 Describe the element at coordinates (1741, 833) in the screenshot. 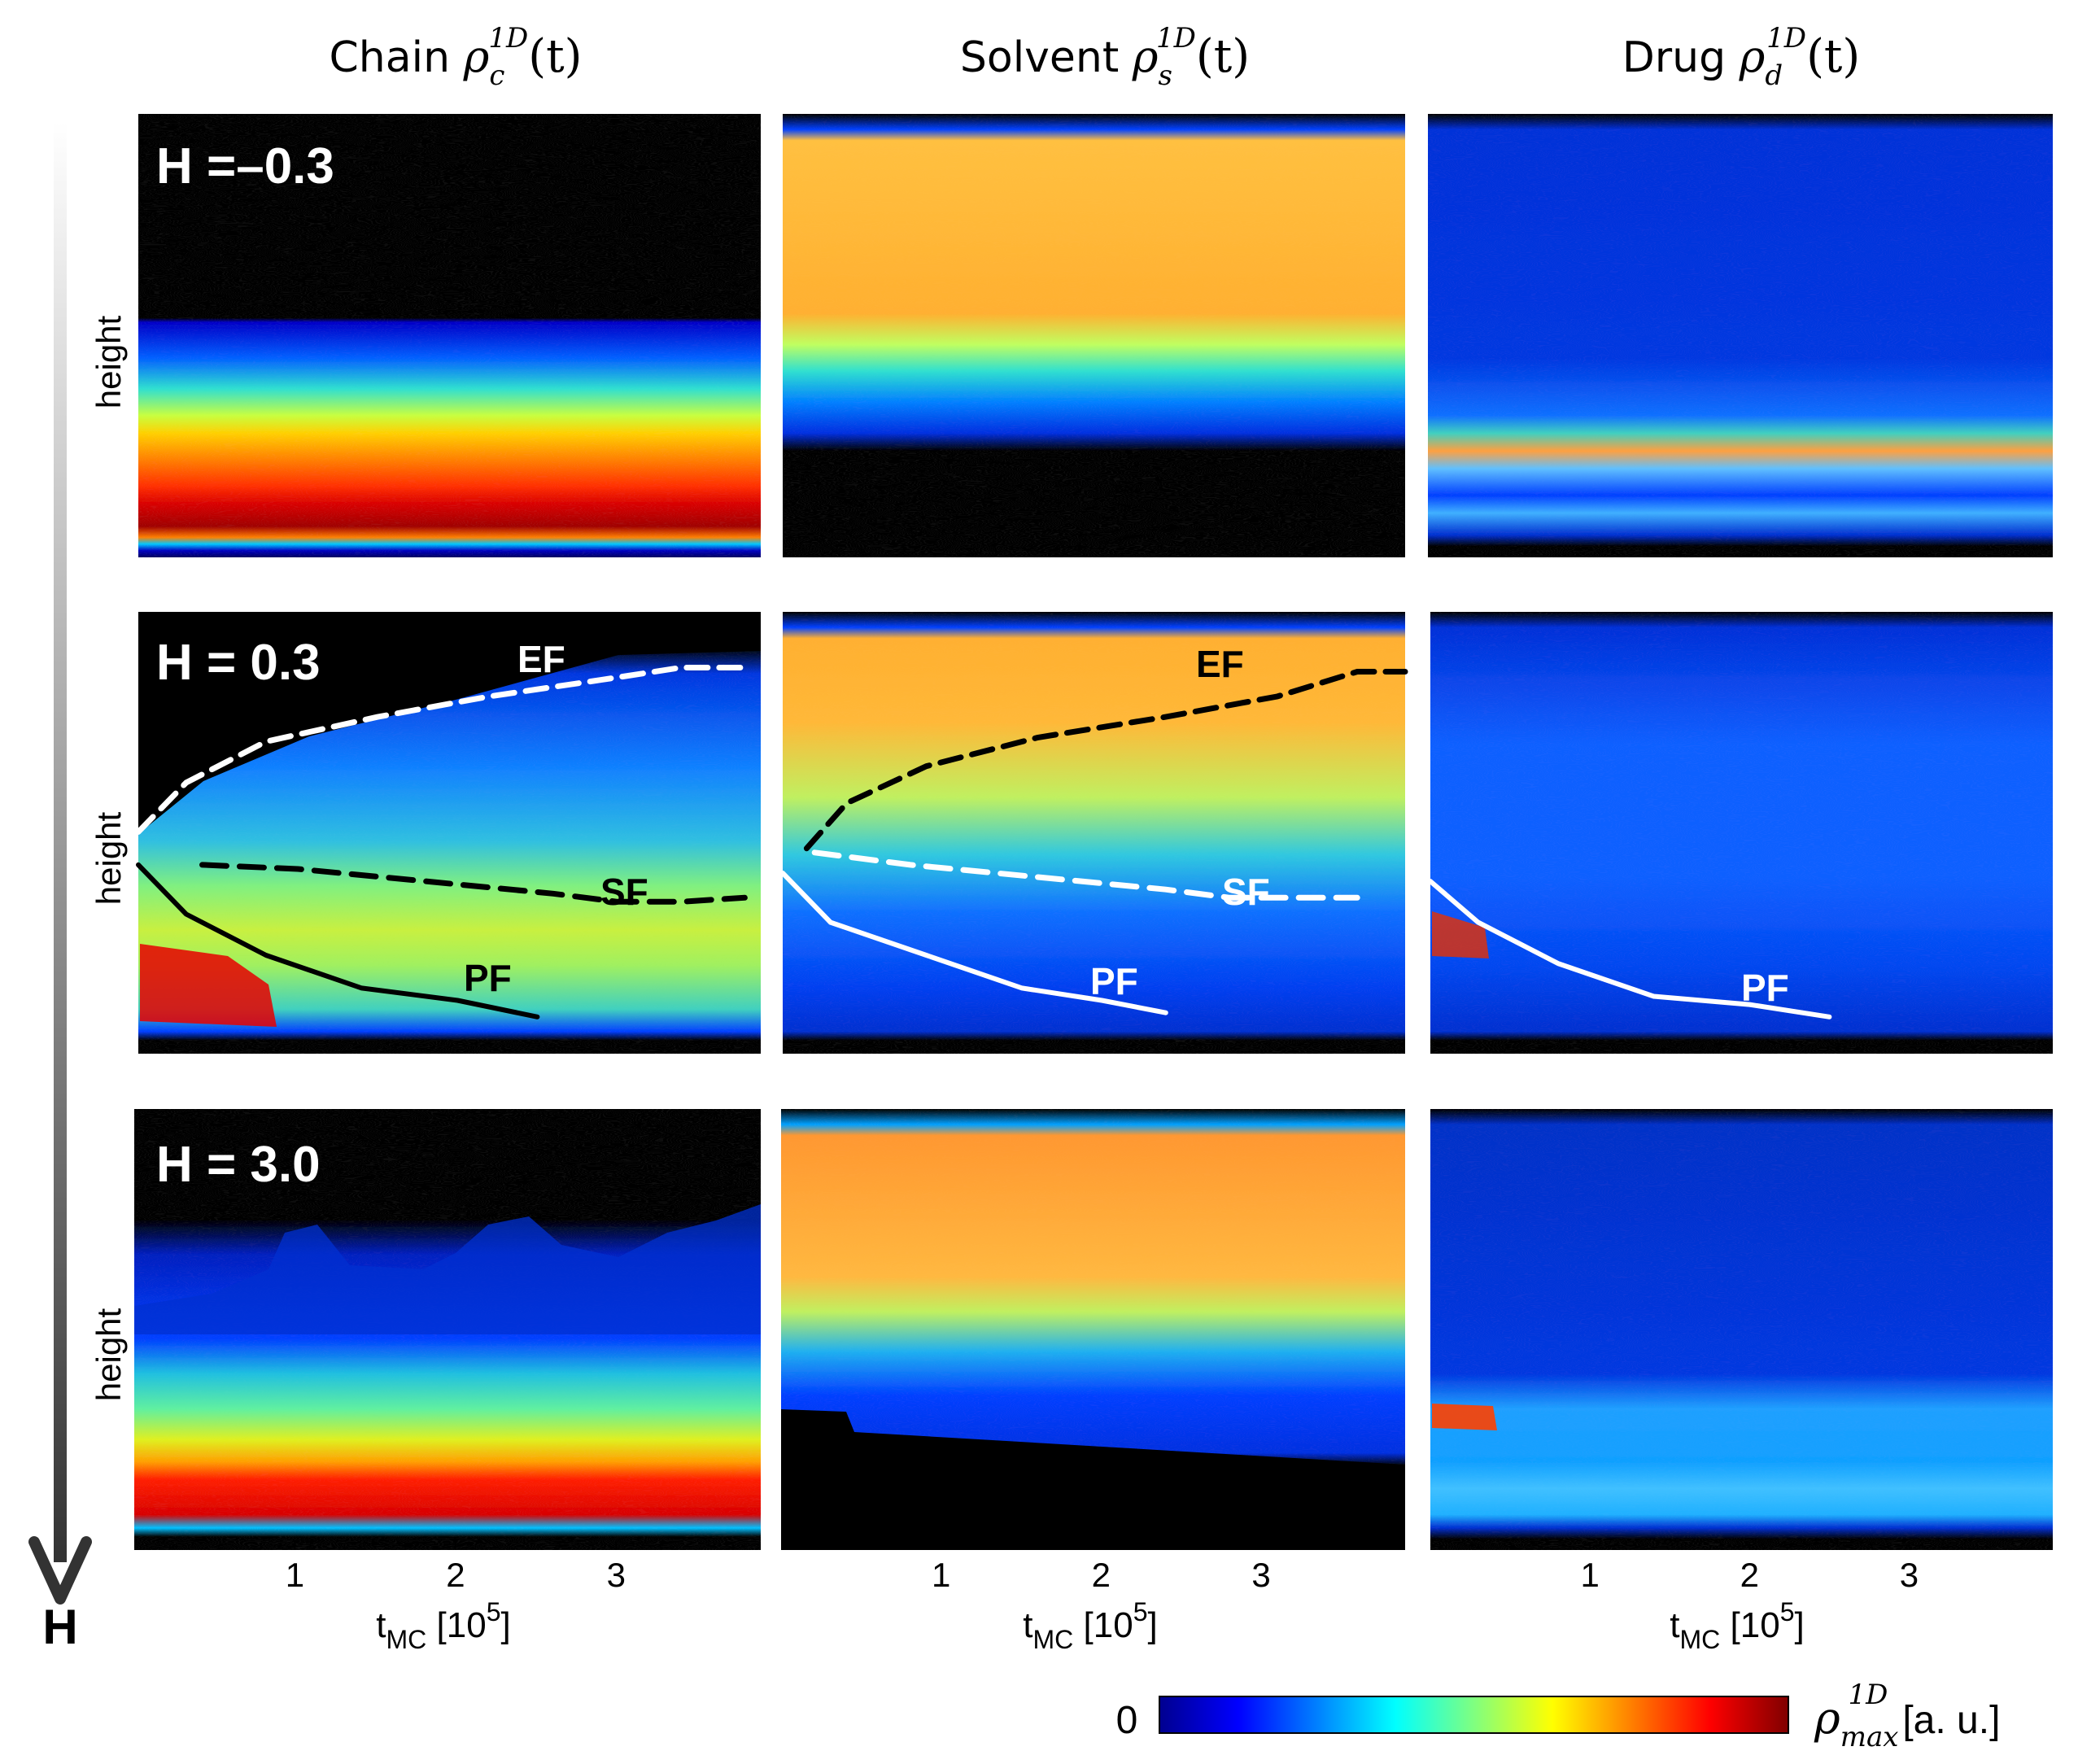

I see `heatmap-drug-row2` at that location.